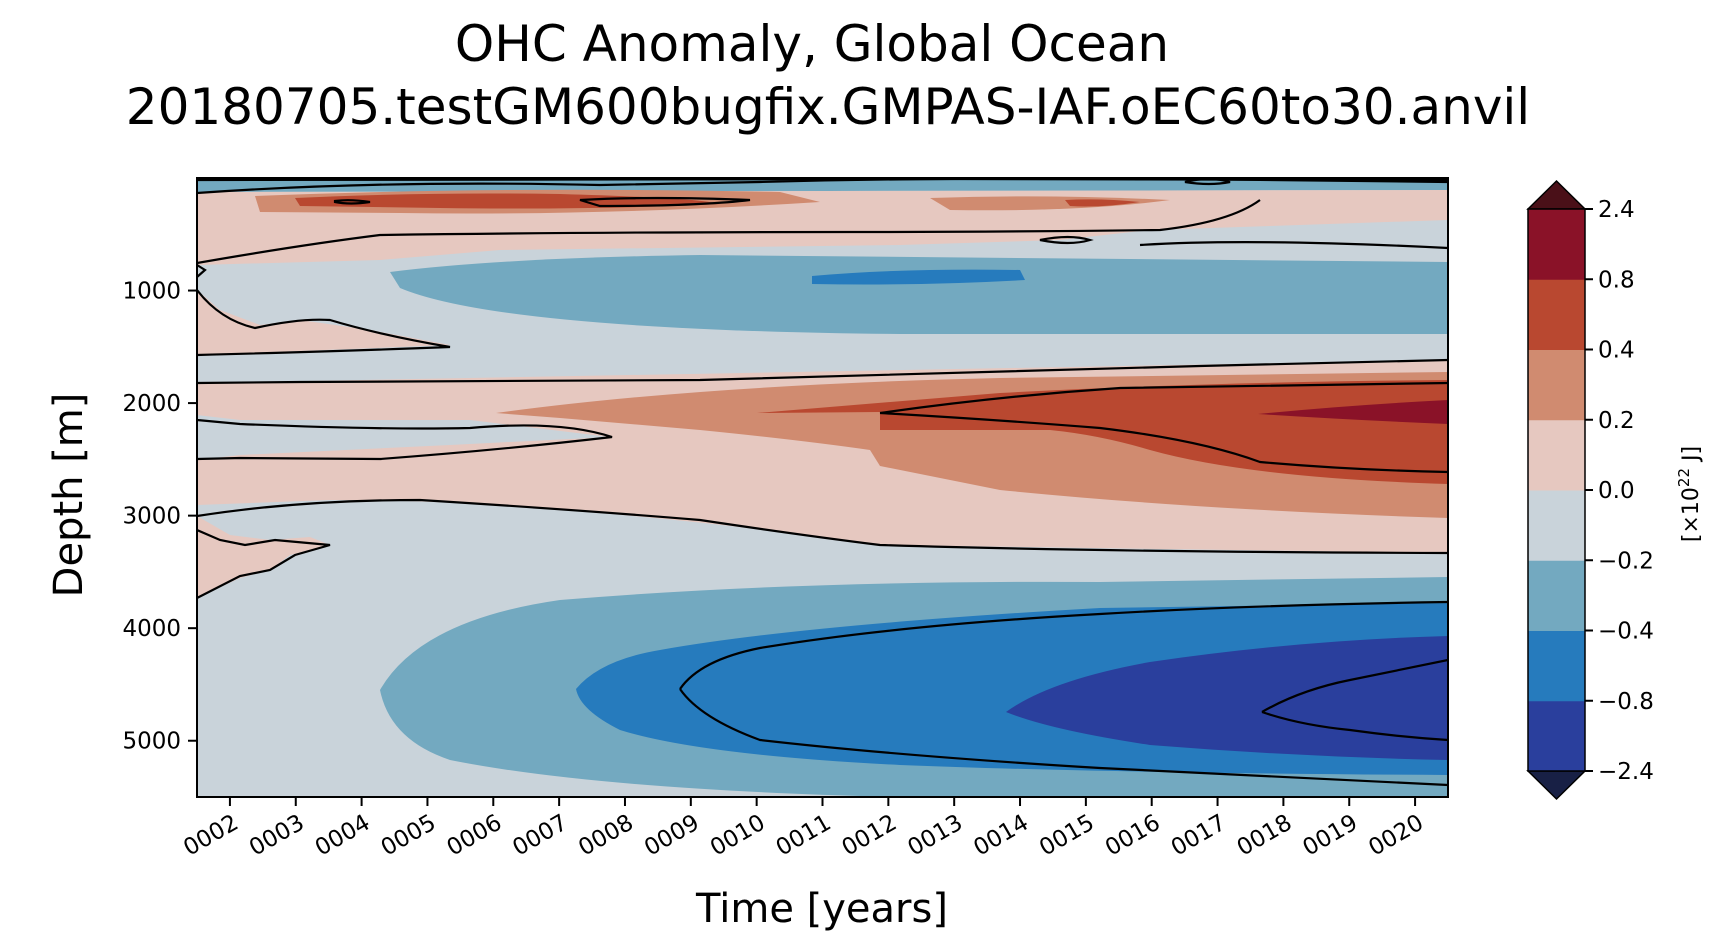  Describe the element at coordinates (324, 323) in the screenshot. I see `contour-ribbon` at that location.